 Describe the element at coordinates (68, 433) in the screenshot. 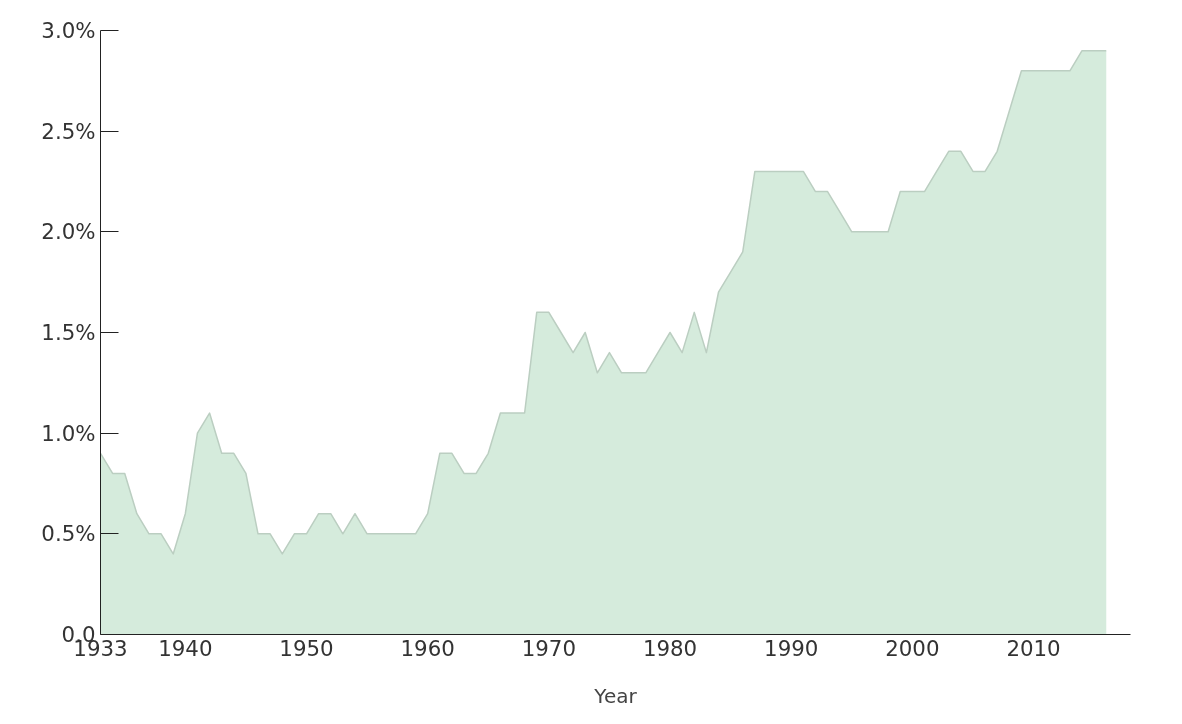

I see `y-tick-label: 1.0%` at that location.